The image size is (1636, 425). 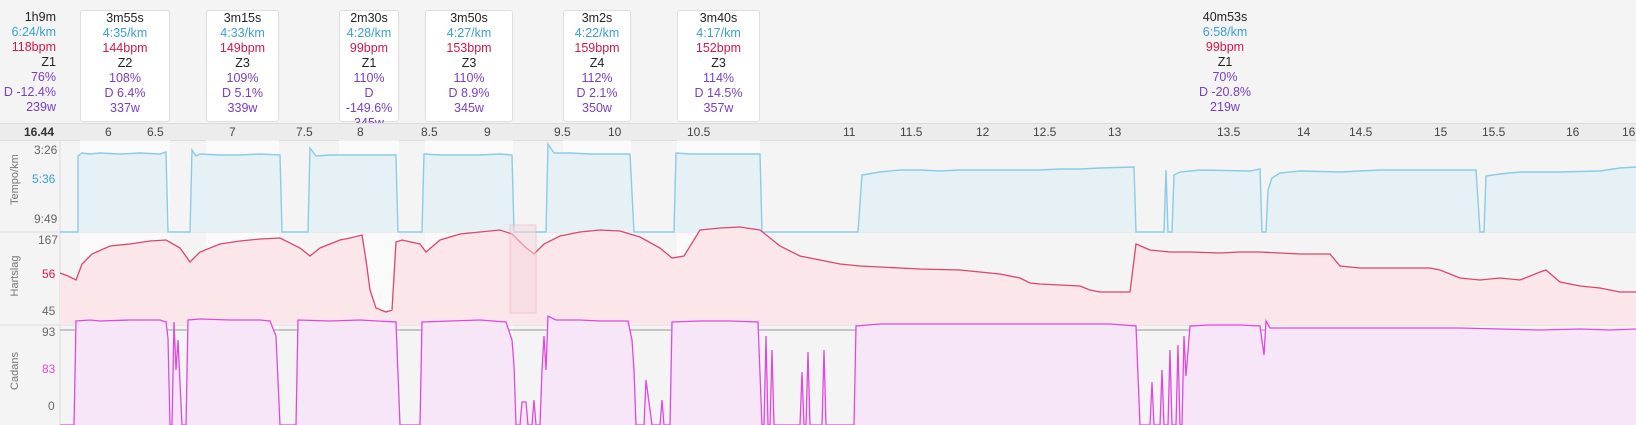 What do you see at coordinates (562, 132) in the screenshot?
I see `distance-tick: 9.5` at bounding box center [562, 132].